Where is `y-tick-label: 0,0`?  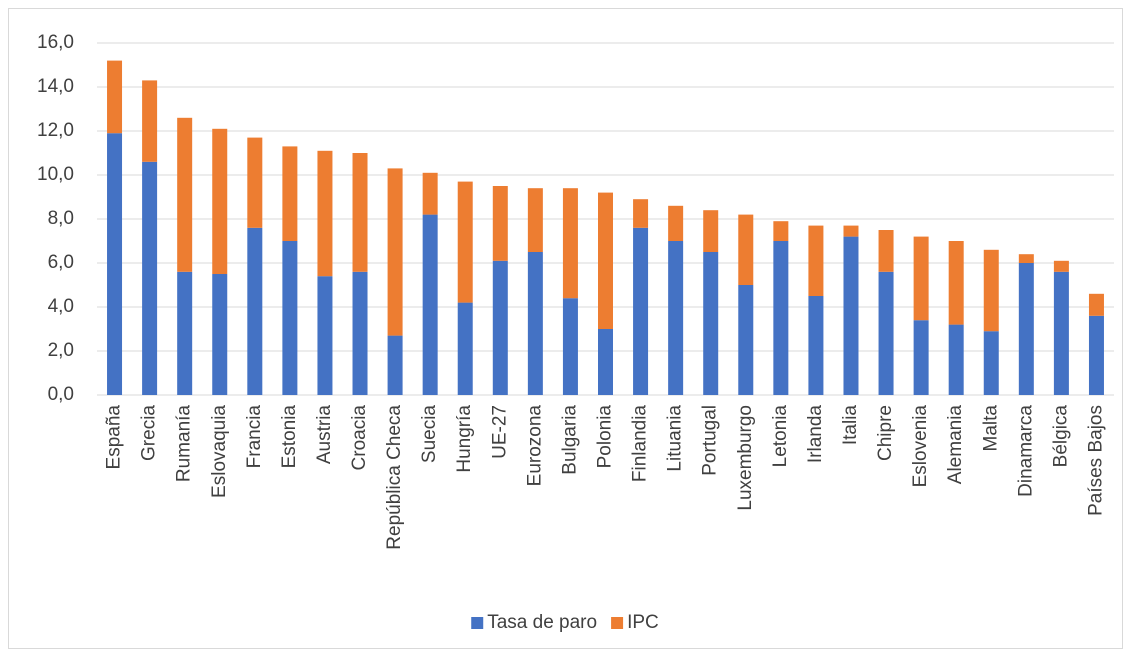
y-tick-label: 0,0 is located at coordinates (61, 394).